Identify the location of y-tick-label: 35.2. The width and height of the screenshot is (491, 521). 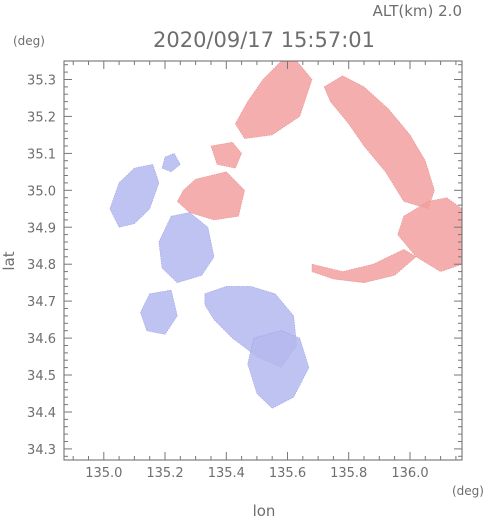
(41, 117).